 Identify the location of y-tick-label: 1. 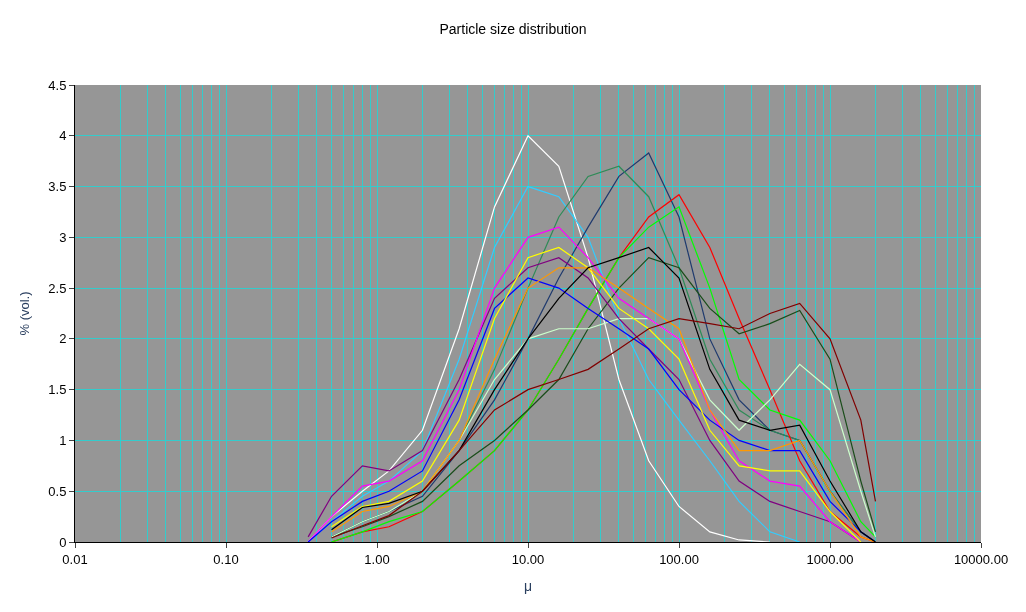
(63, 440).